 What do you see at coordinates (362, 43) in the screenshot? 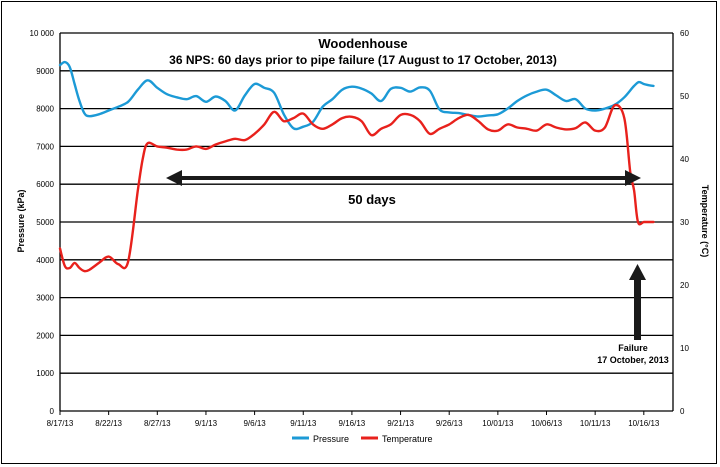
I see `chart-title: Woodenhouse` at bounding box center [362, 43].